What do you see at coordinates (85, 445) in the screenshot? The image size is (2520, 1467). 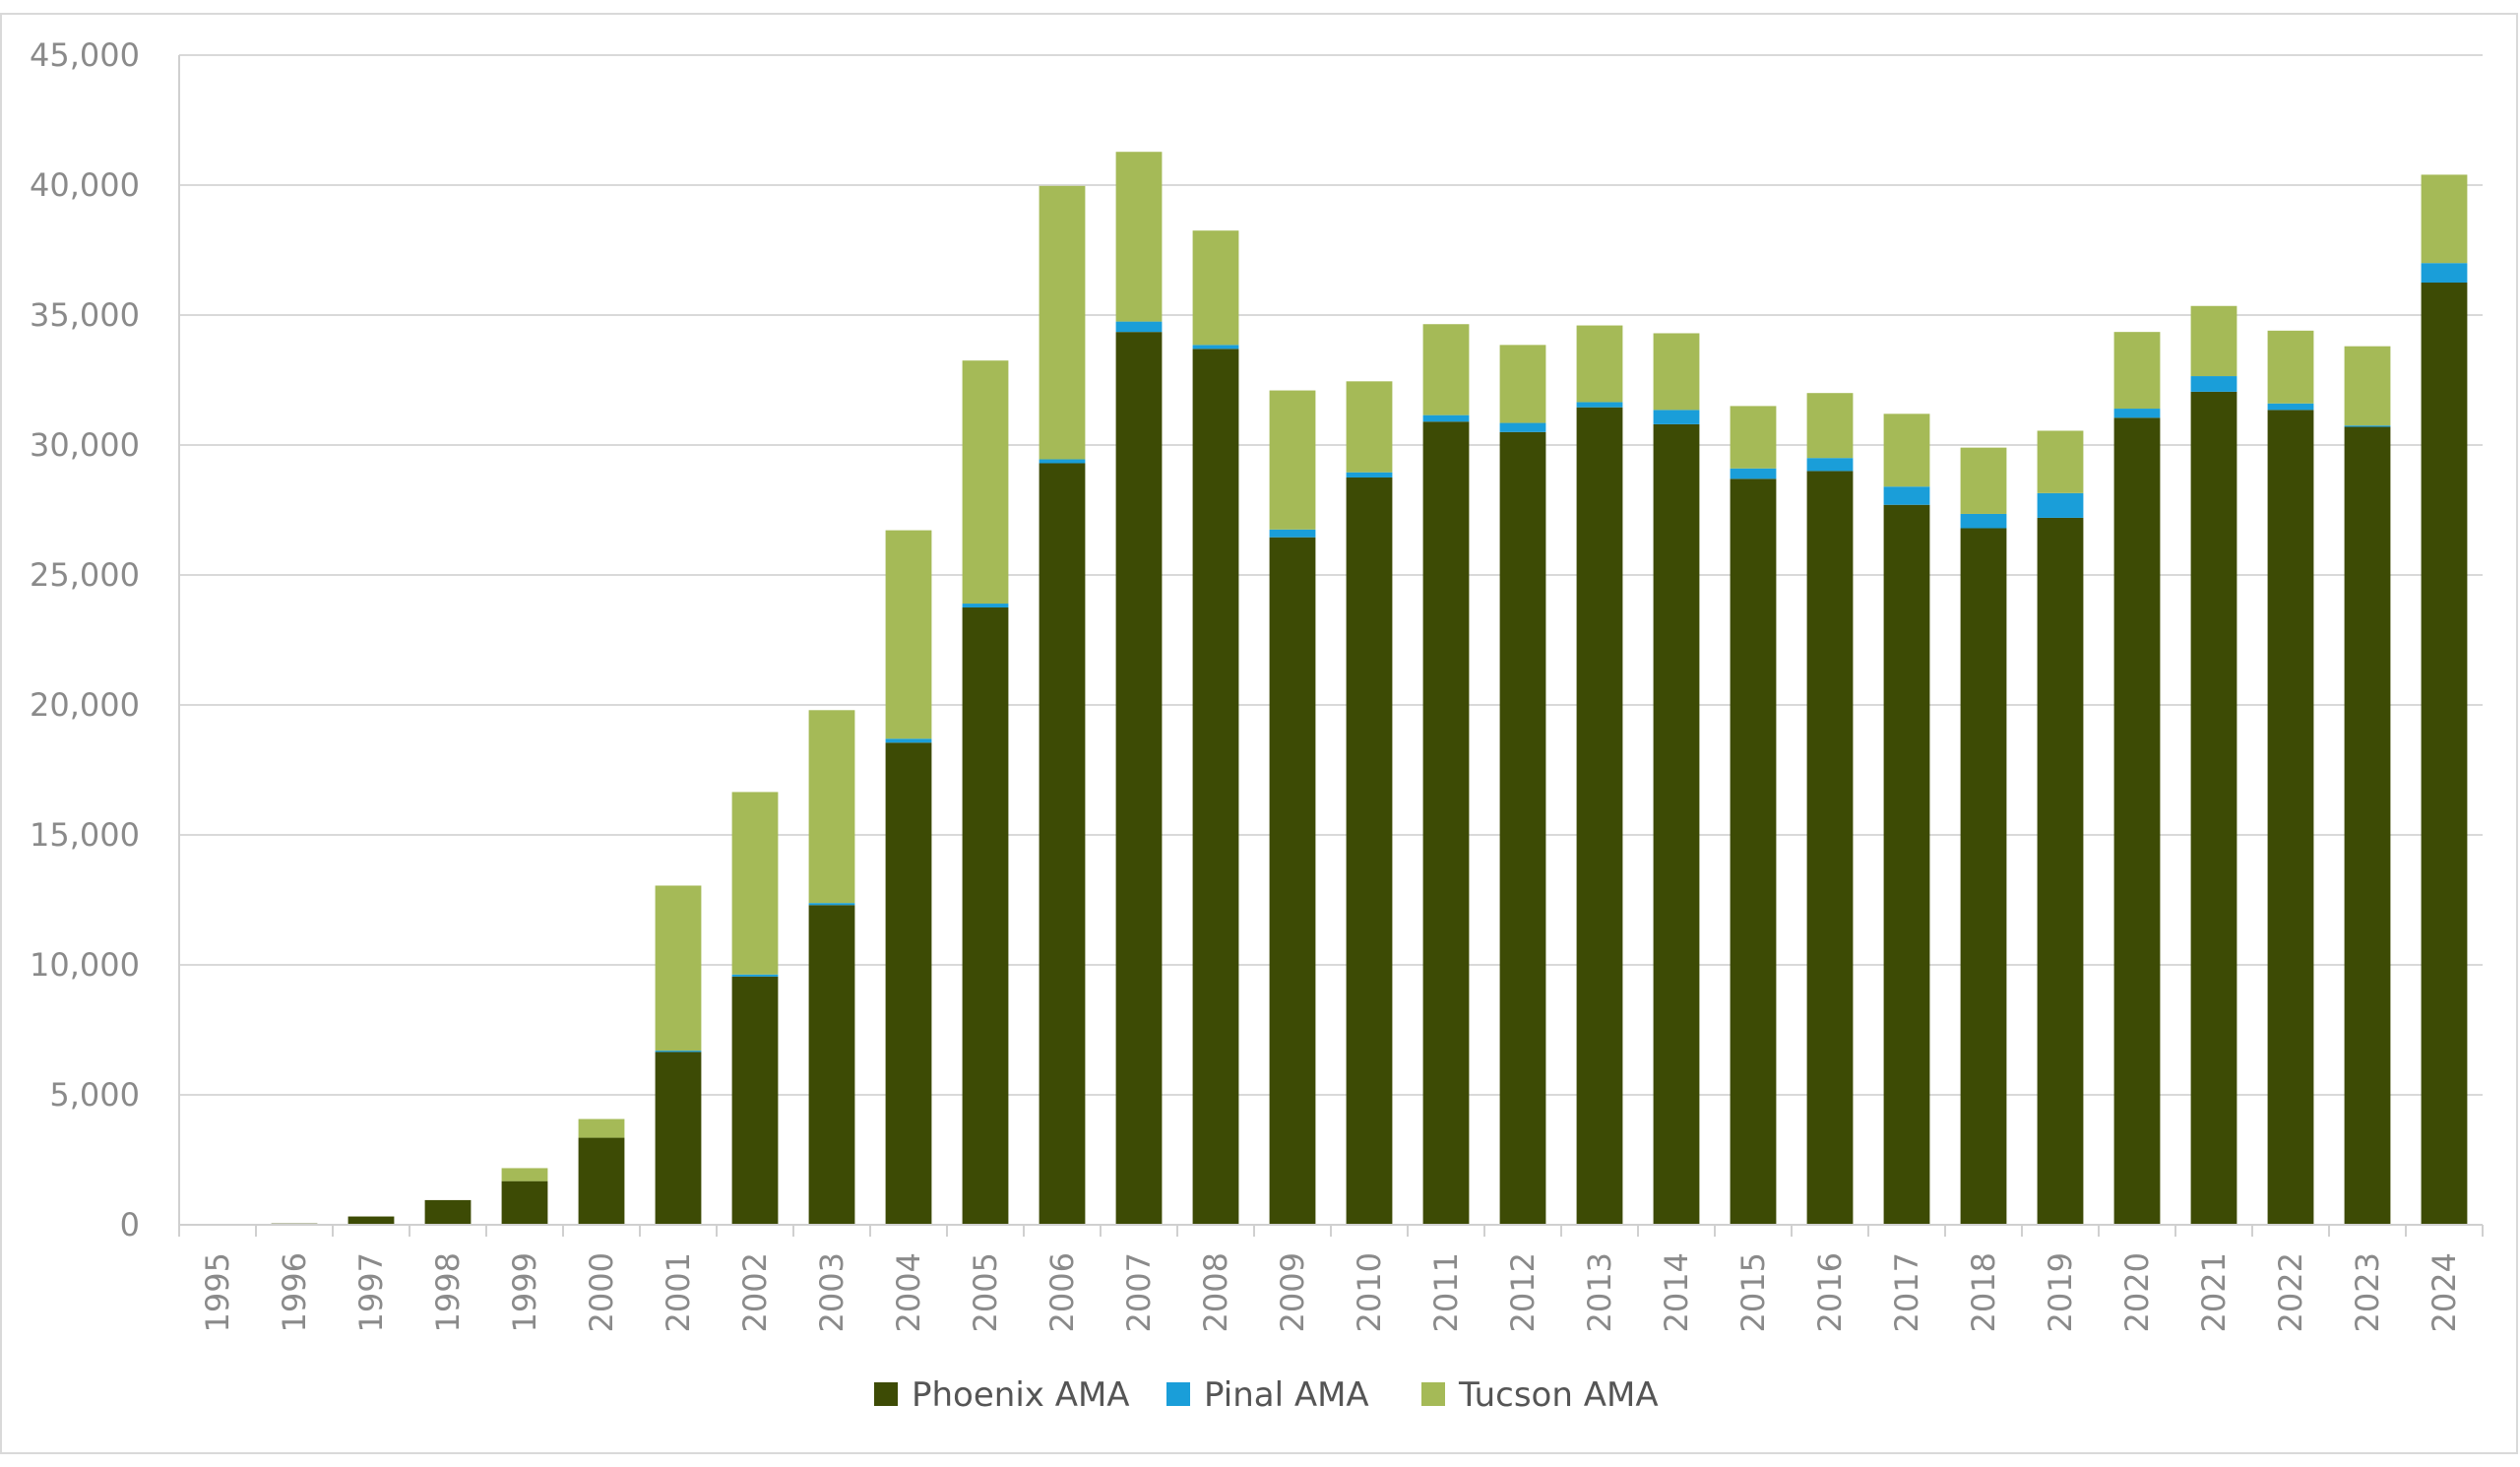 I see `y-tick-label: 30,000` at bounding box center [85, 445].